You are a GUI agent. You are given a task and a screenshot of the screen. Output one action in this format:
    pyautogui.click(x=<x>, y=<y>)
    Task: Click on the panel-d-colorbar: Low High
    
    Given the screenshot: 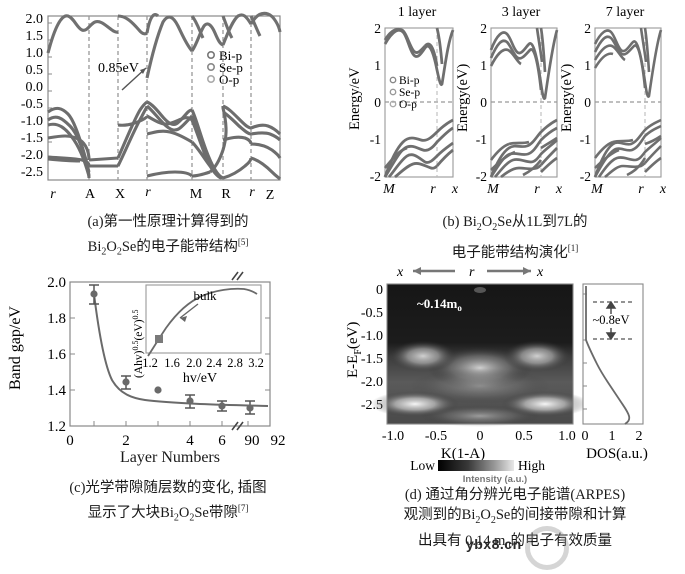 What is the action you would take?
    pyautogui.click(x=477, y=465)
    